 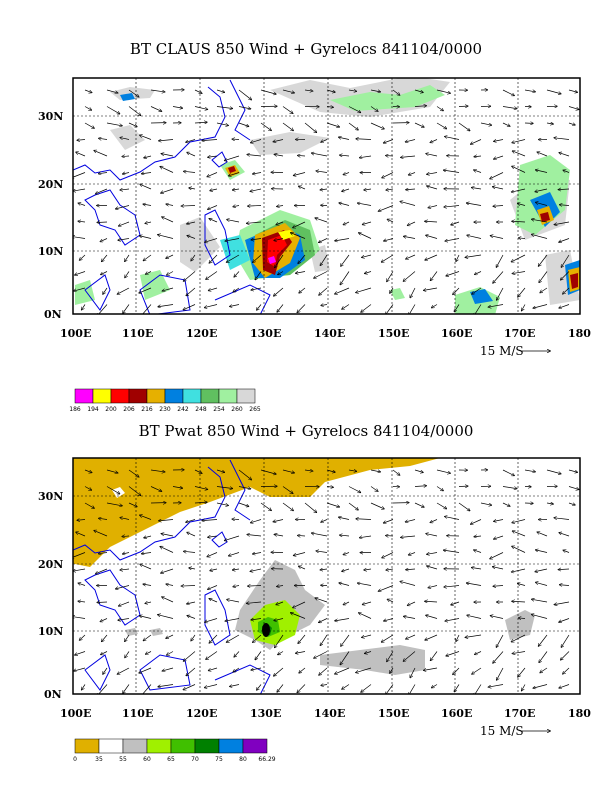 I want to click on bottom-xlabel-170e: 170E, so click(x=519, y=713).